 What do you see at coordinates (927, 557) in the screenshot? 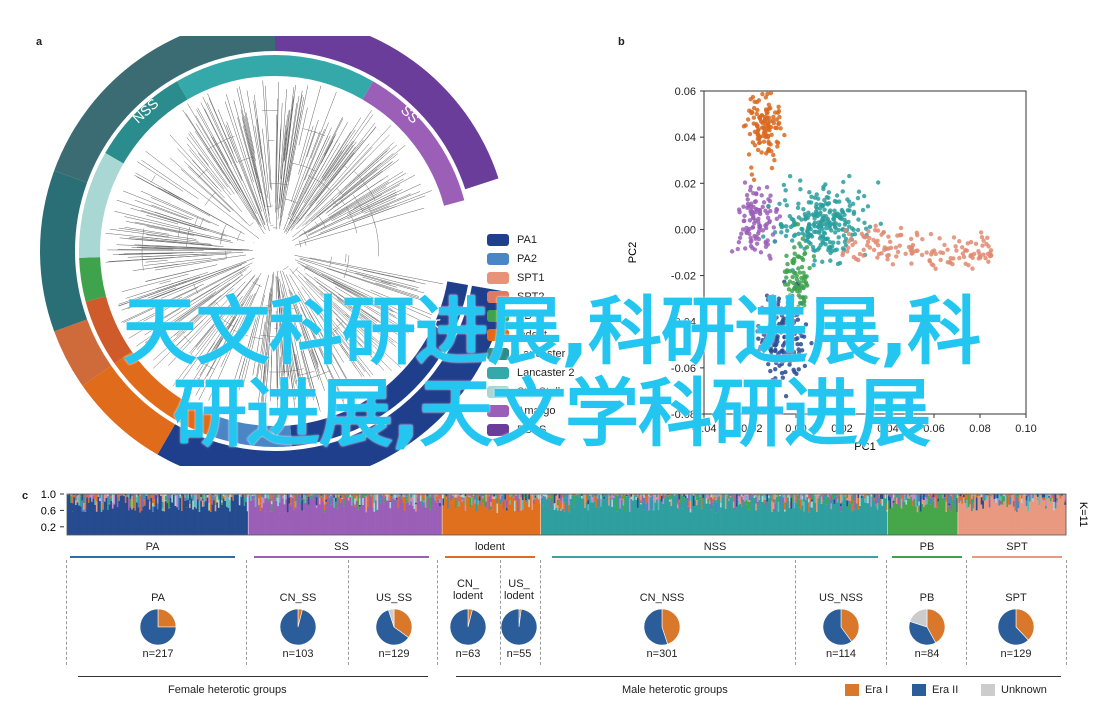
I see `group-line-pb` at bounding box center [927, 557].